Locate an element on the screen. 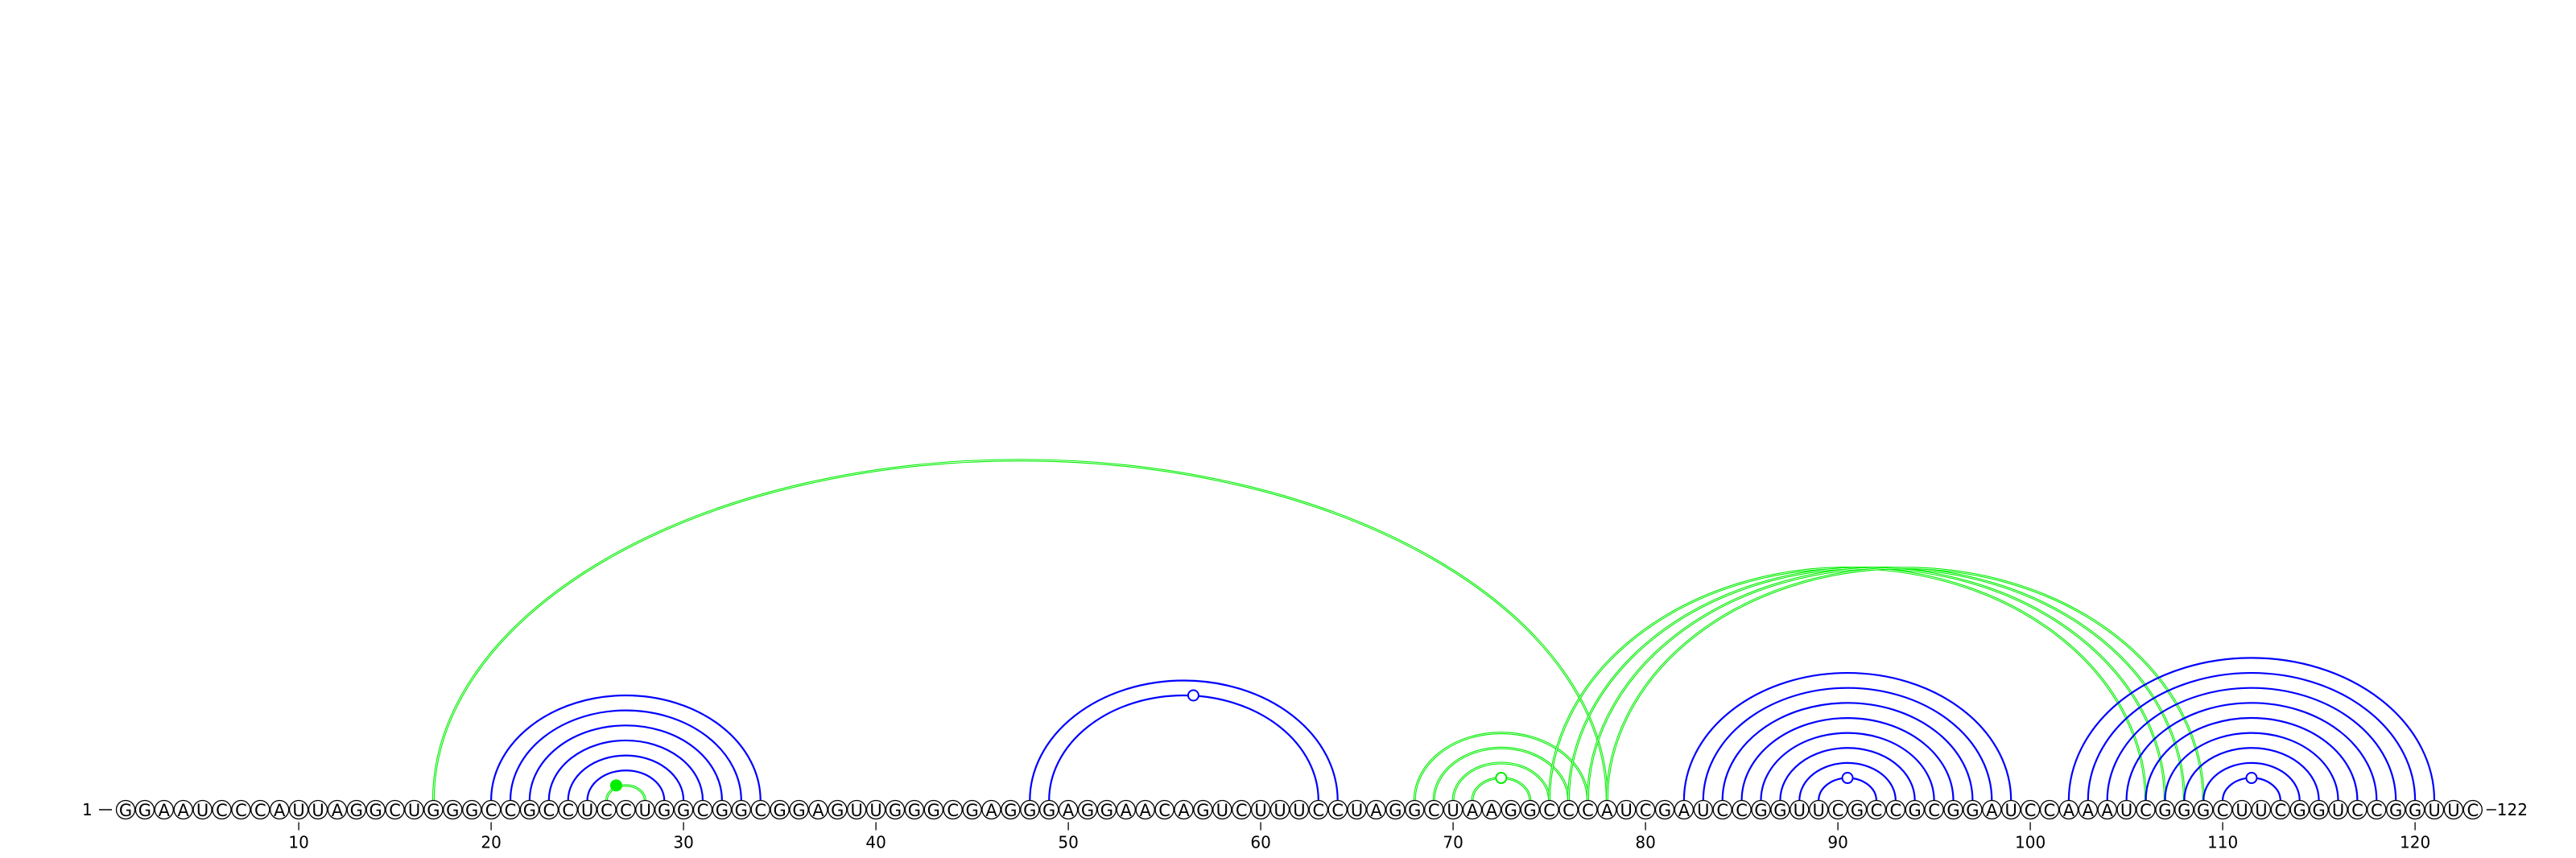 The height and width of the screenshot is (858, 2576). tick-label: 120 is located at coordinates (2415, 842).